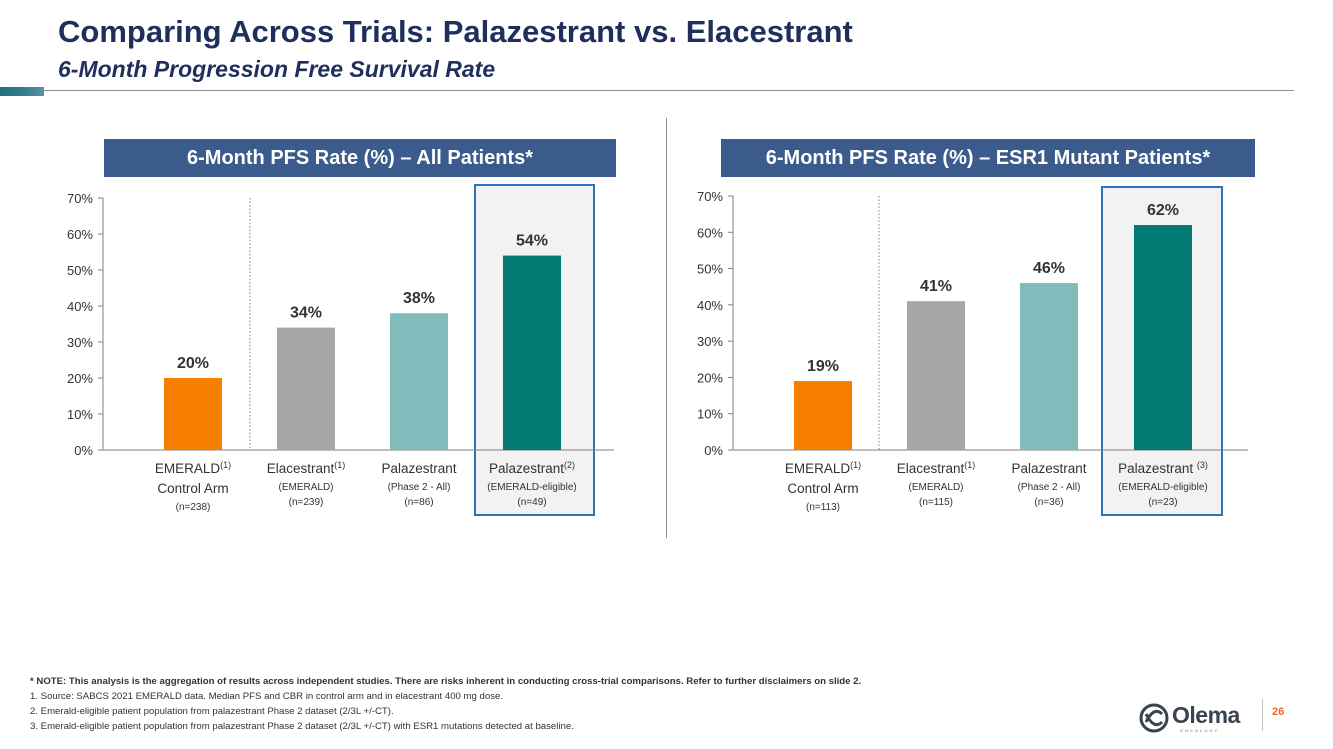  Describe the element at coordinates (419, 298) in the screenshot. I see `data-label: 38%` at that location.